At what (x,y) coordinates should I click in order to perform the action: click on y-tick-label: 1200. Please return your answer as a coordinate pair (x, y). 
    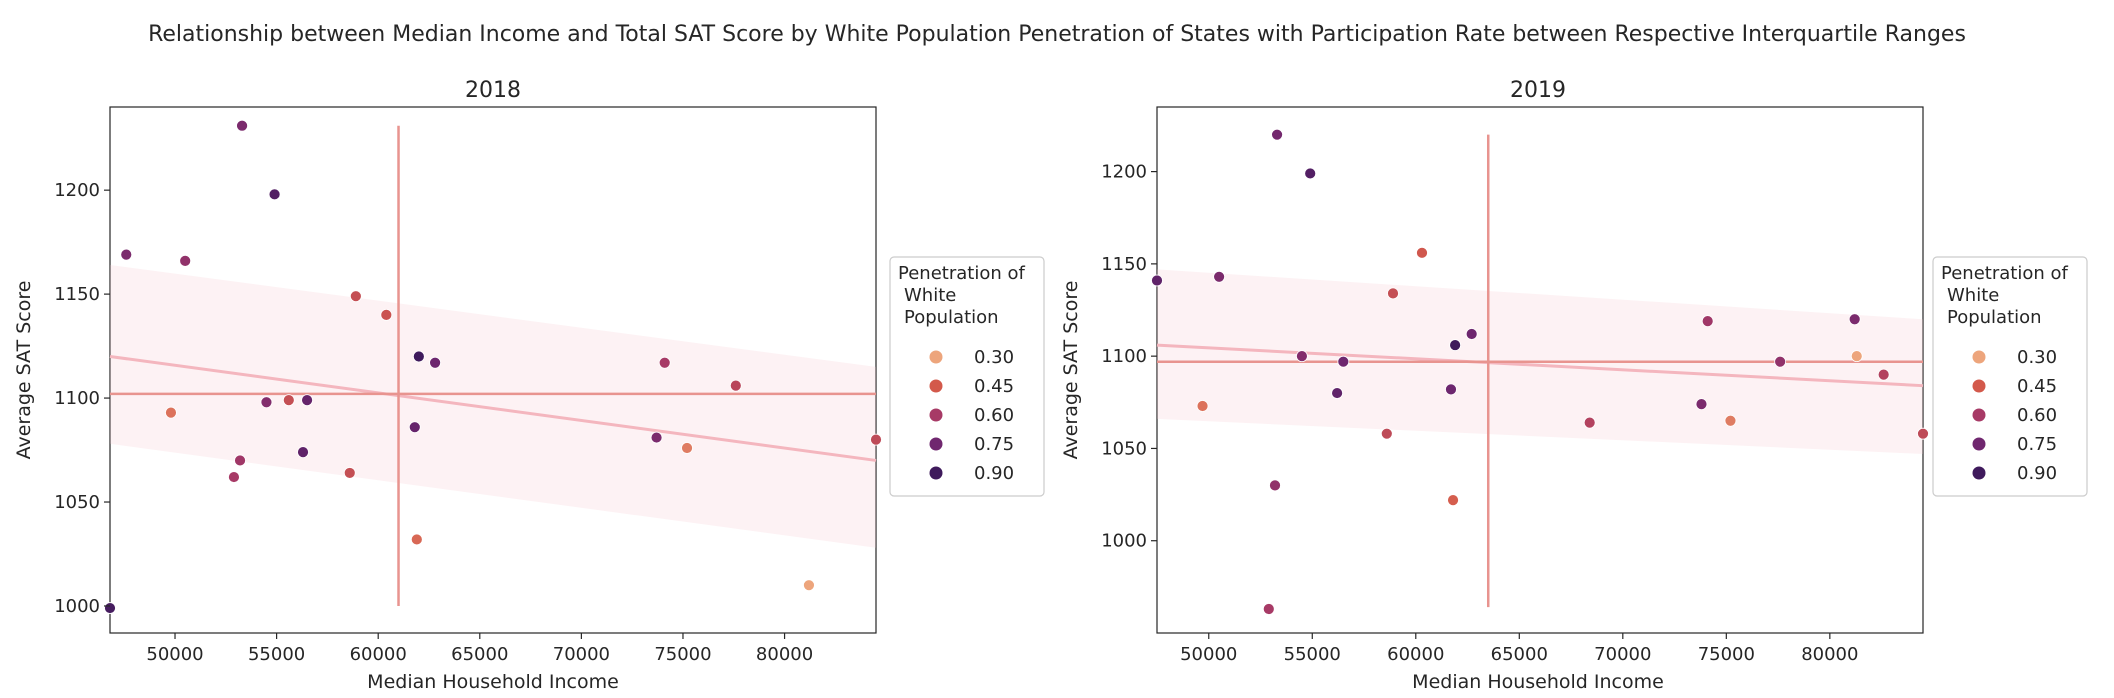
    Looking at the image, I should click on (77, 190).